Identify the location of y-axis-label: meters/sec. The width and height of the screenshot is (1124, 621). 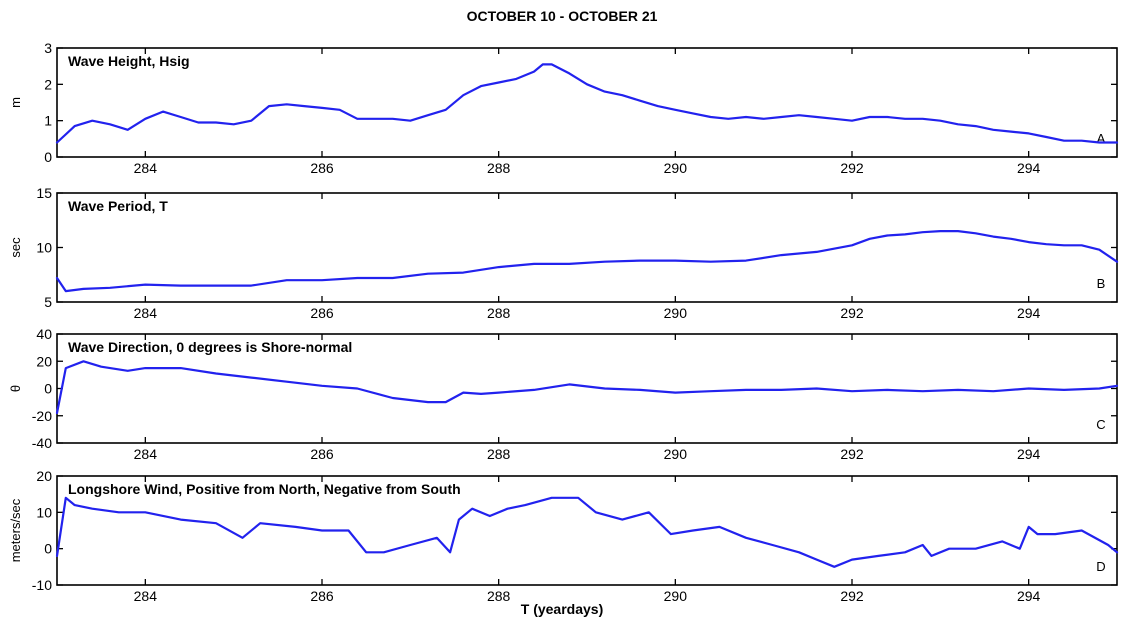
(15, 530).